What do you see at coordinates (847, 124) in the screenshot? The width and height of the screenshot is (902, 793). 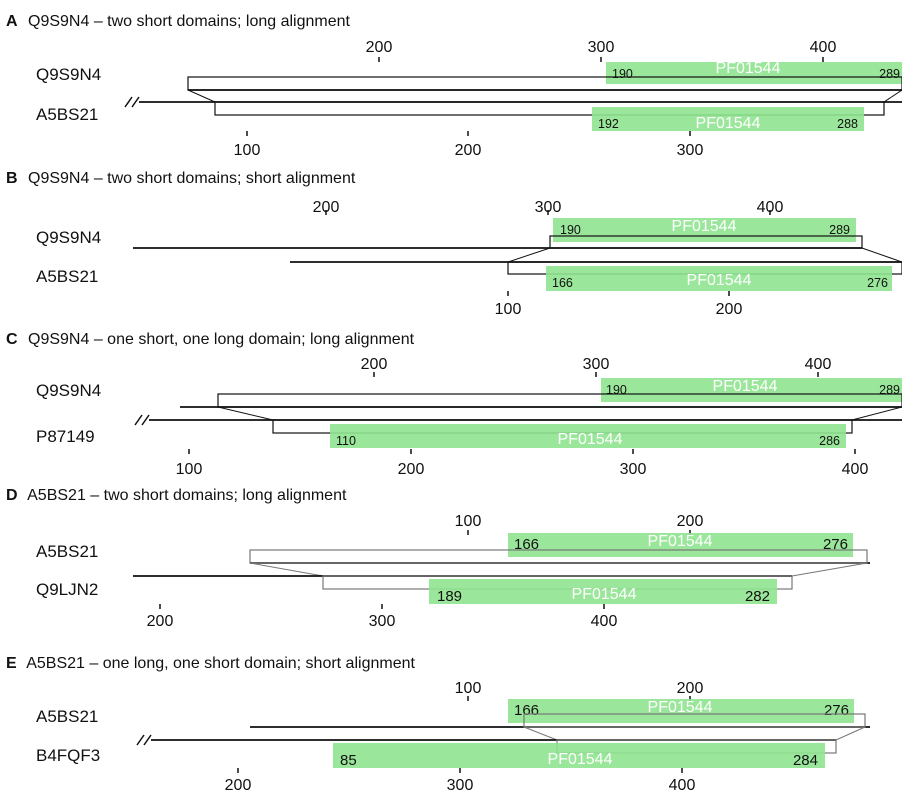 I see `domain-end: 288` at bounding box center [847, 124].